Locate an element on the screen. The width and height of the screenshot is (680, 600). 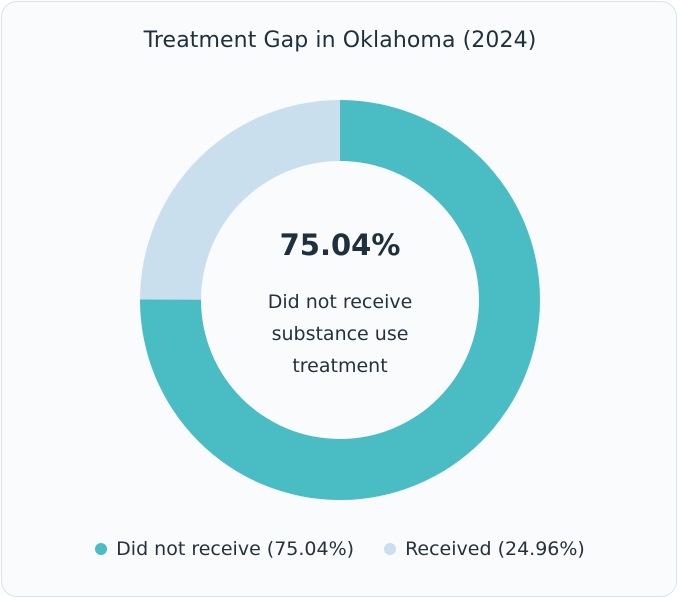
center-caption: Did not receive substance use treatment is located at coordinates (340, 334).